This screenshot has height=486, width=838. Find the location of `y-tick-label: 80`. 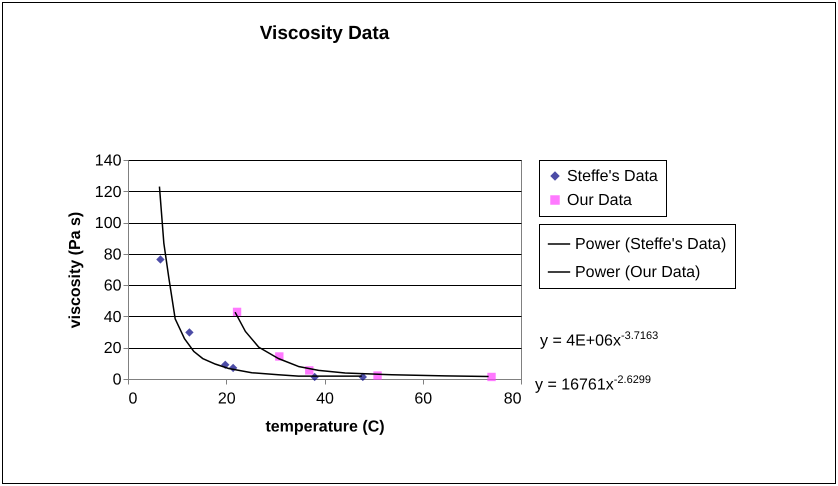

y-tick-label: 80 is located at coordinates (113, 255).